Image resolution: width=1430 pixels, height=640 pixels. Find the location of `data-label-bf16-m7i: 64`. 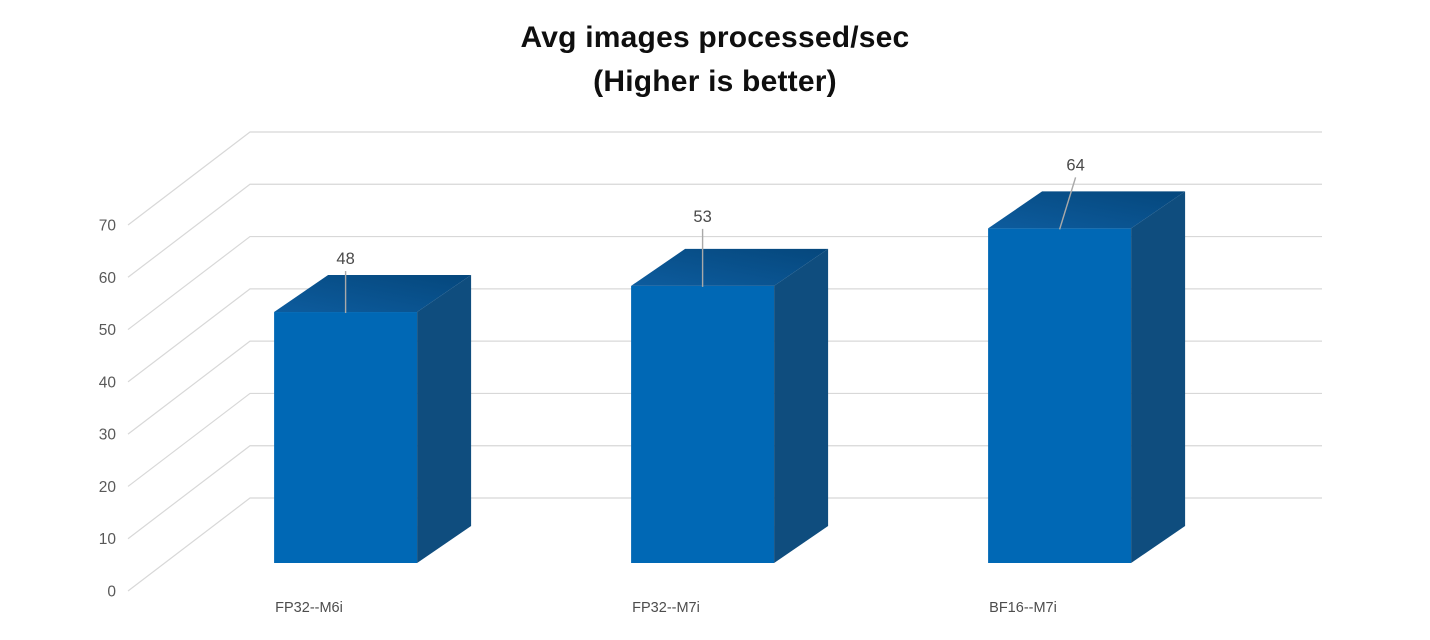

data-label-bf16-m7i: 64 is located at coordinates (1075, 165).